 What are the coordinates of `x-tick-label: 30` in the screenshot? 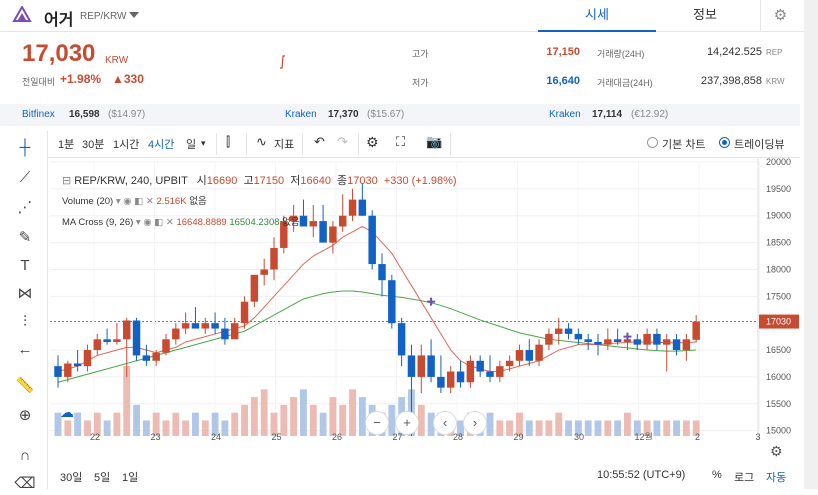 It's located at (579, 436).